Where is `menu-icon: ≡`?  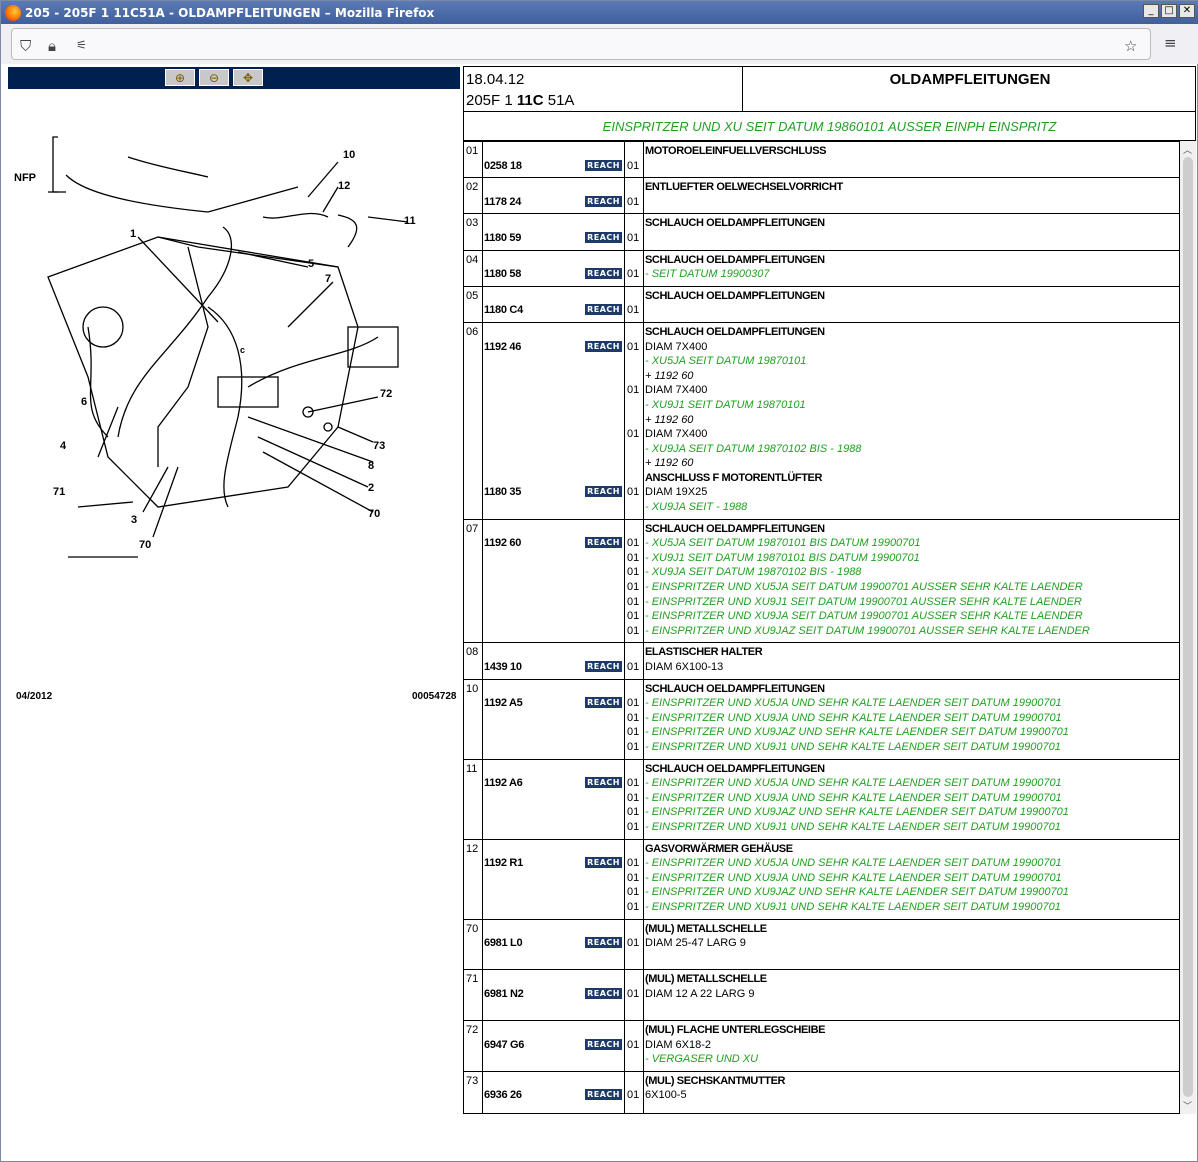 menu-icon: ≡ is located at coordinates (1170, 43).